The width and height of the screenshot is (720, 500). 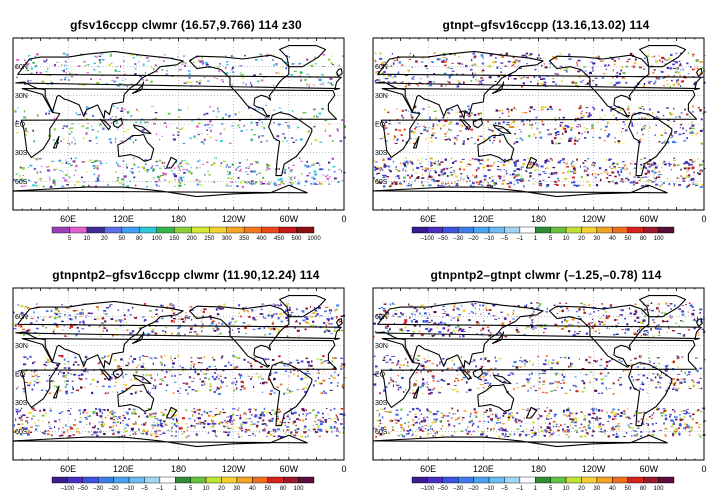 I want to click on colorbar-label: 10, so click(x=566, y=239).